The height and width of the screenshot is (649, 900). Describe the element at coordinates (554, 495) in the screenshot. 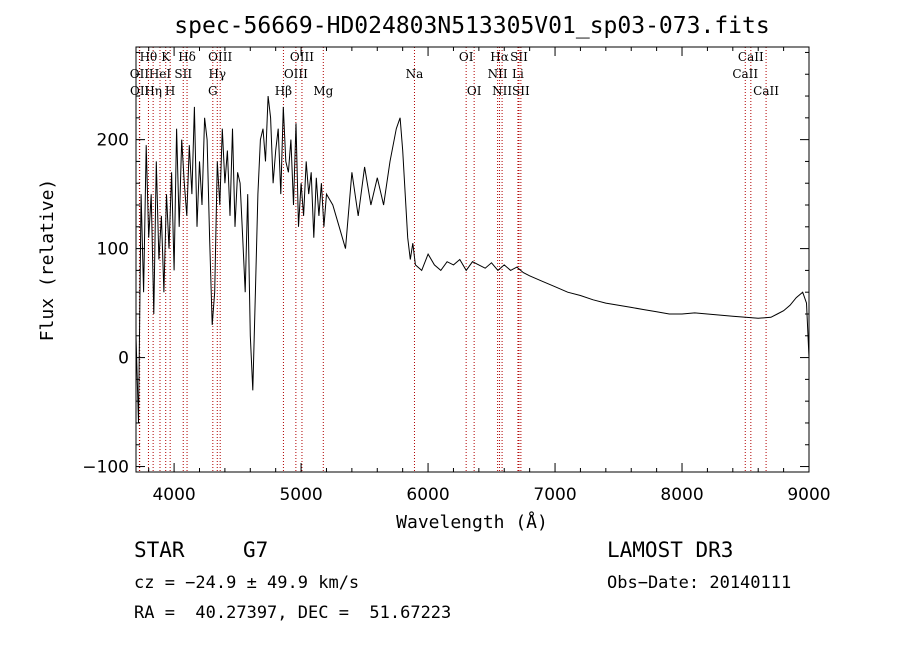

I see `x-tick-label-3: 7000` at that location.